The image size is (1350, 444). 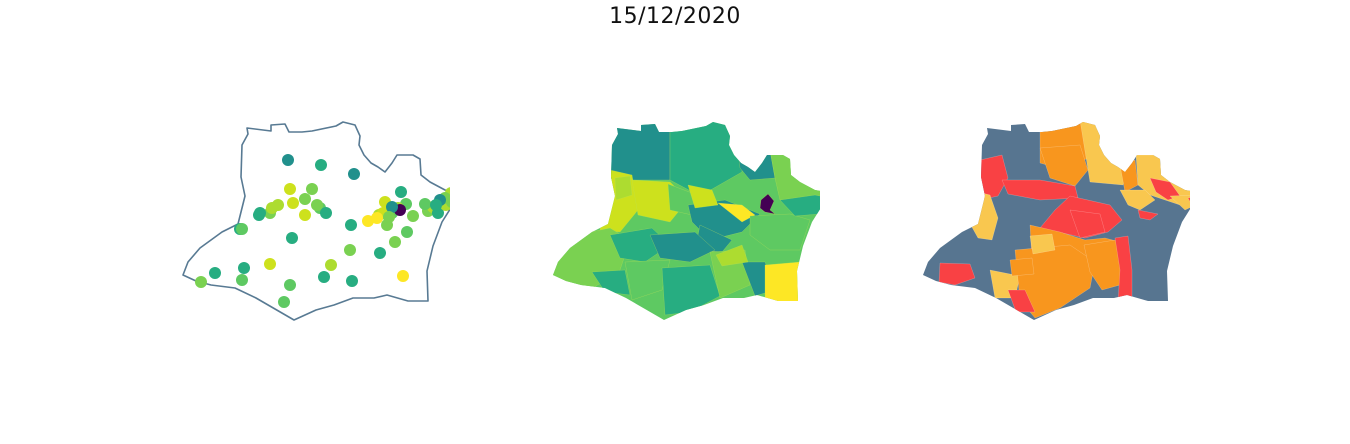 I want to click on municipality-regions, so click(x=686, y=219).